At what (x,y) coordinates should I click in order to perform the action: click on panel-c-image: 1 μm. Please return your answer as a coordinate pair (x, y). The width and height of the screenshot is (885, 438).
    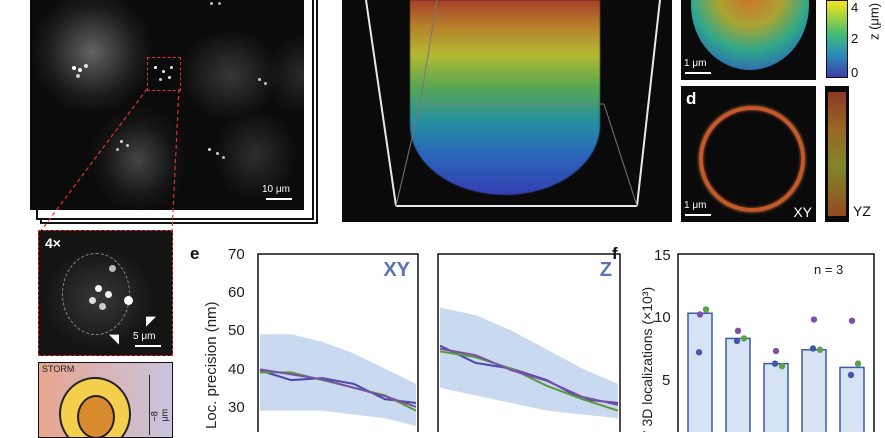
    Looking at the image, I should click on (748, 40).